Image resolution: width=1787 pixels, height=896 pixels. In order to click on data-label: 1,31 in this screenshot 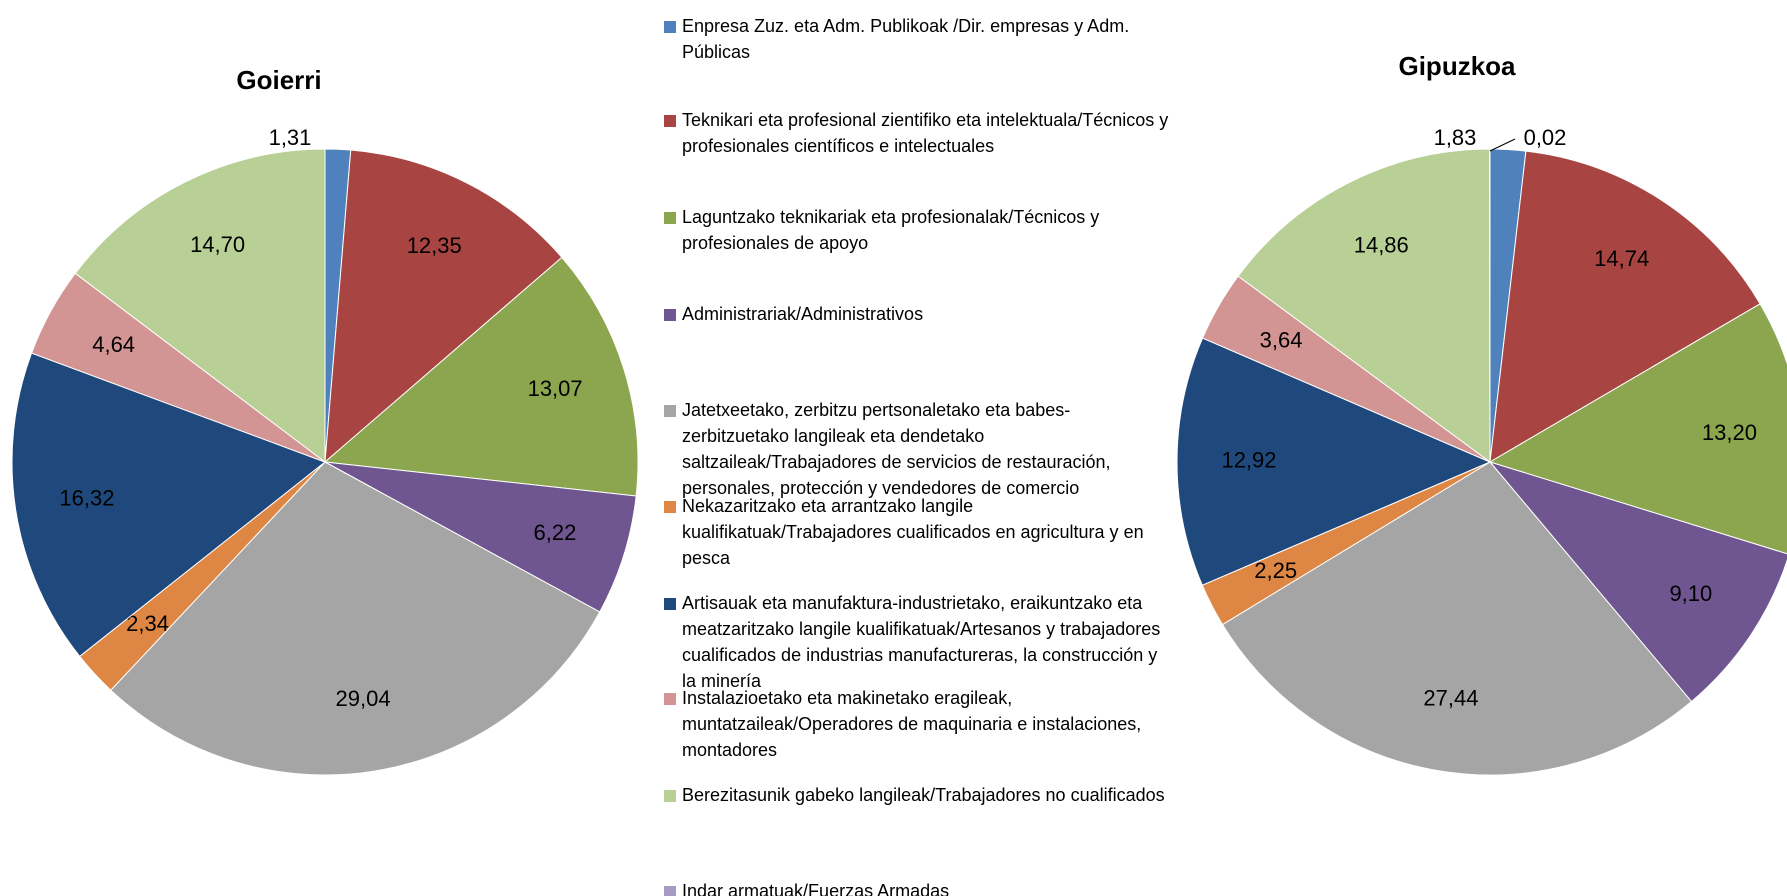, I will do `click(290, 137)`.